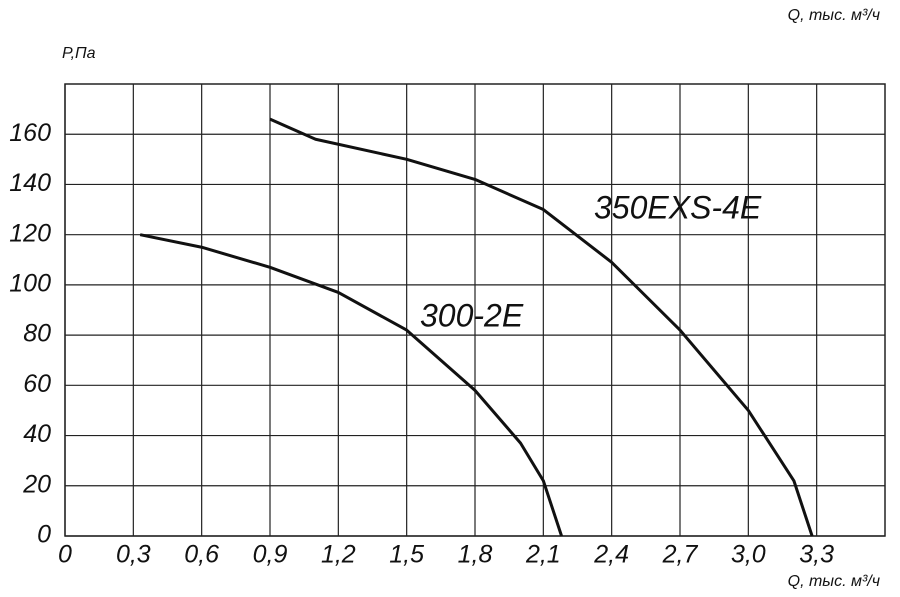 This screenshot has height=597, width=900. I want to click on x-tick-label: 0,3, so click(133, 555).